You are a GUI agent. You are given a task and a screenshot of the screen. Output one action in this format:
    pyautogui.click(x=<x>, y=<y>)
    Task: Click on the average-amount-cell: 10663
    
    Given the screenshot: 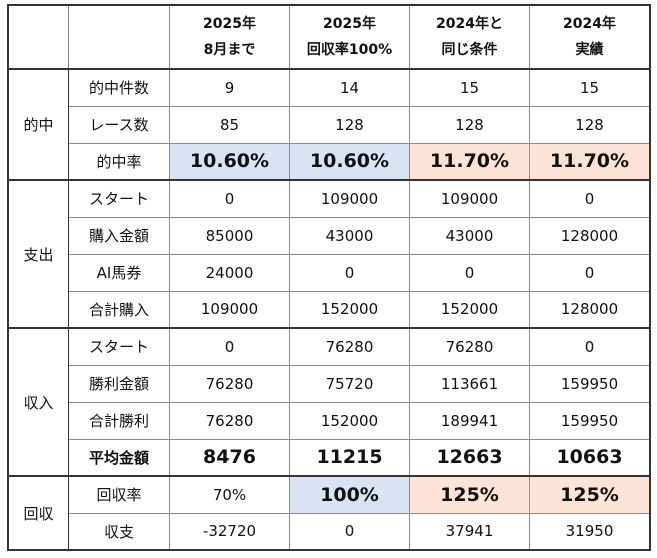 What is the action you would take?
    pyautogui.click(x=590, y=457)
    